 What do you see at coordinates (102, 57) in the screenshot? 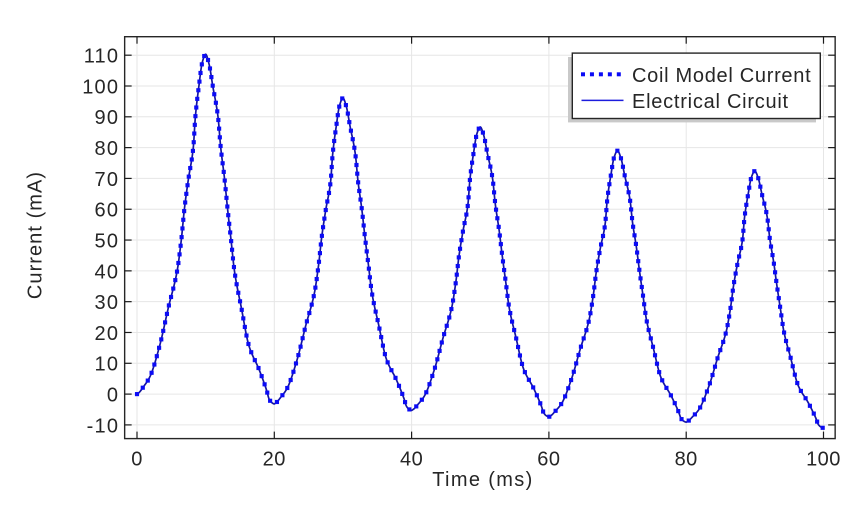
I see `svg-text: 110` at bounding box center [102, 57].